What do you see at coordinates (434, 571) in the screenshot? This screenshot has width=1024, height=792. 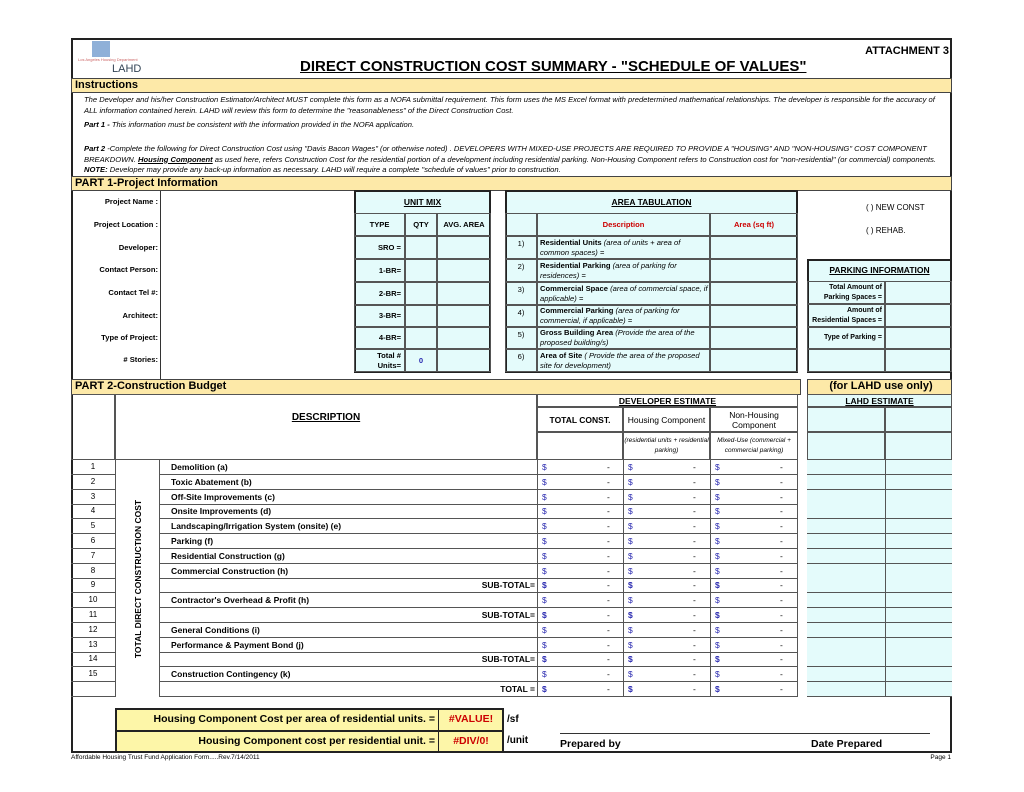 I see `budget-row: 8 Commercial Construction (h) $ - $ - $ -` at bounding box center [434, 571].